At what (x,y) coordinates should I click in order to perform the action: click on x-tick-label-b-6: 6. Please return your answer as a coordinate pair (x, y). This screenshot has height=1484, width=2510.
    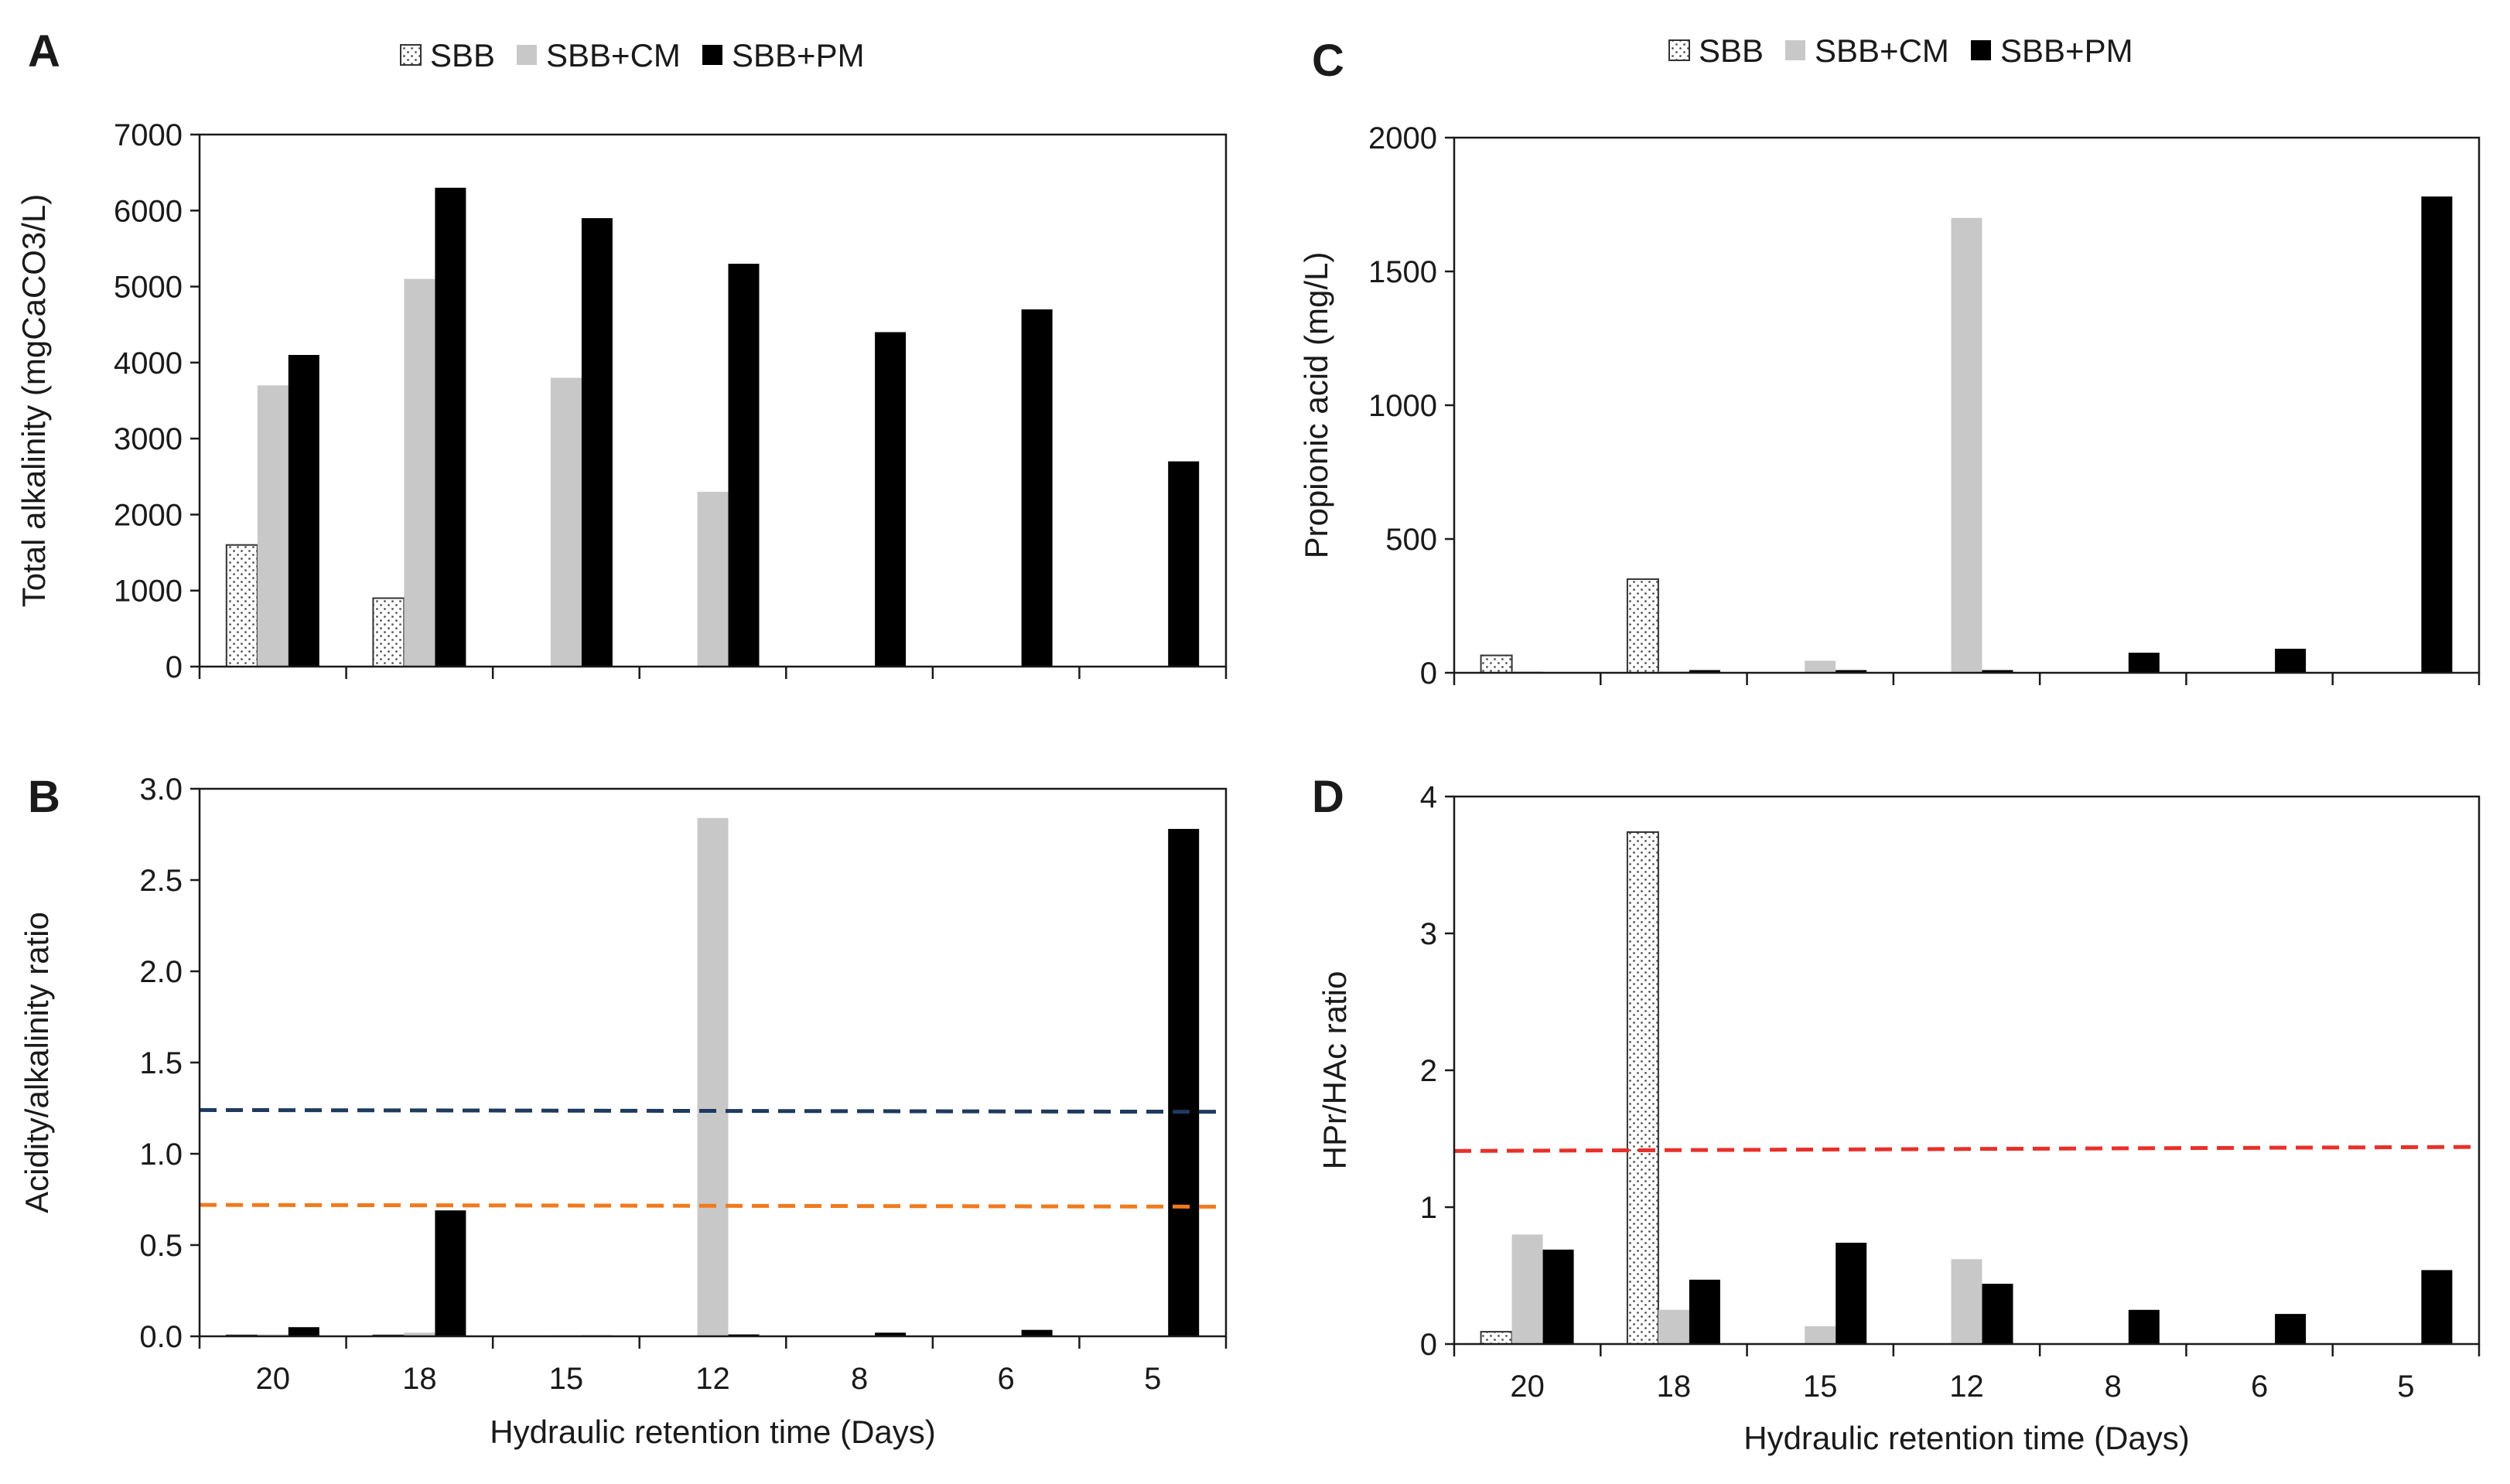
    Looking at the image, I should click on (1006, 1379).